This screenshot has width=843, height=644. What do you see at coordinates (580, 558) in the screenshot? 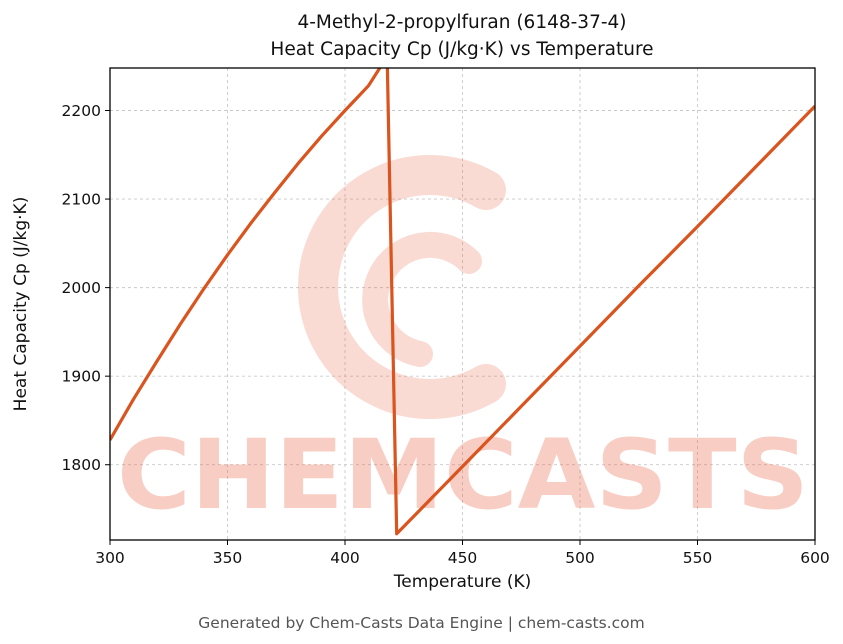
I see `x-tick-label: 500` at bounding box center [580, 558].